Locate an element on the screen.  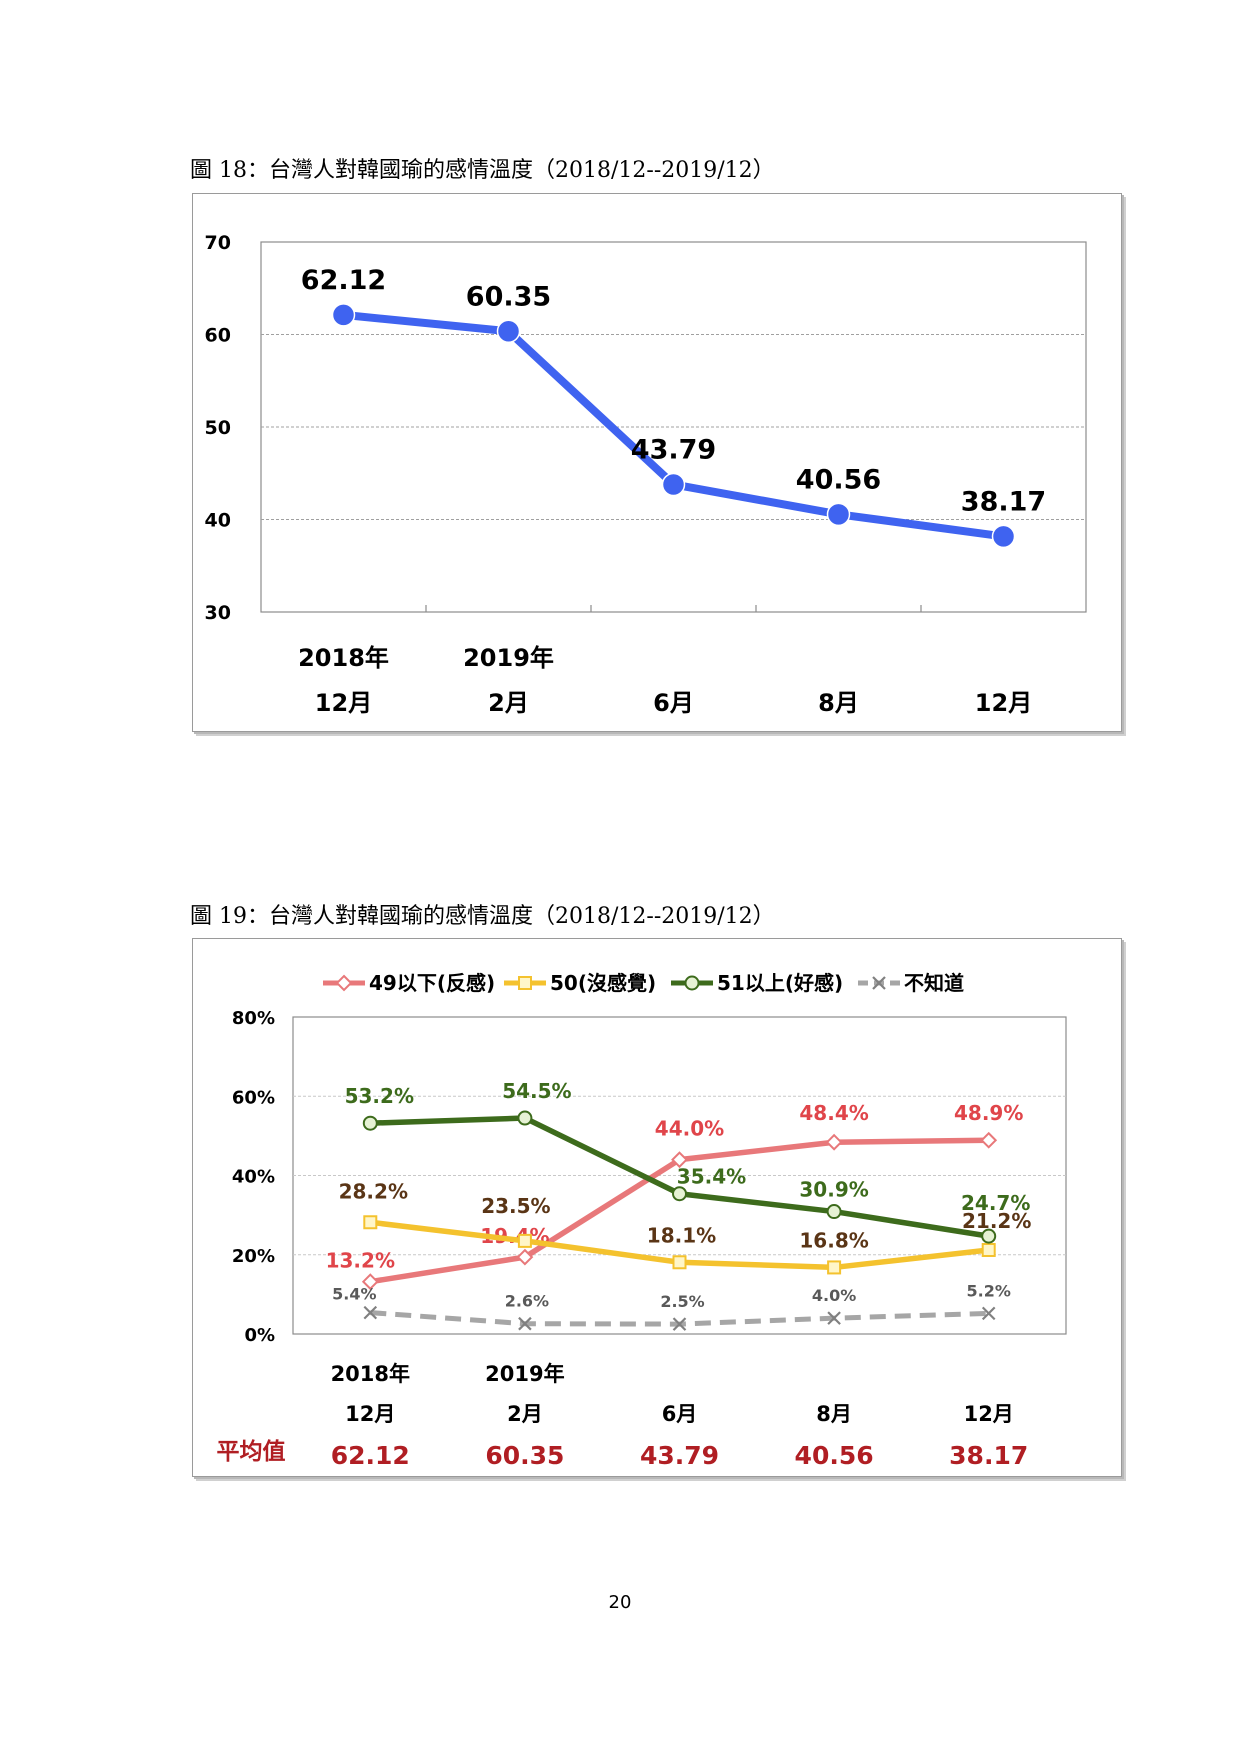
figure-19-caption: 圖 19：台灣人對韓國瑜的感情溫度（2018/12--2019/12） is located at coordinates (482, 916).